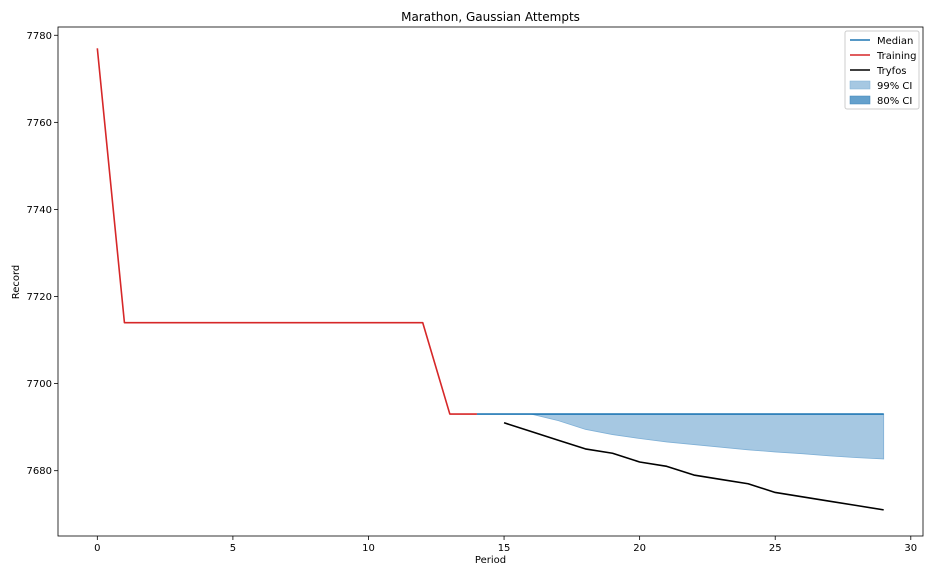 The image size is (936, 576). I want to click on legend: Median Training Tryfos 99% CI 80% CI, so click(882, 70).